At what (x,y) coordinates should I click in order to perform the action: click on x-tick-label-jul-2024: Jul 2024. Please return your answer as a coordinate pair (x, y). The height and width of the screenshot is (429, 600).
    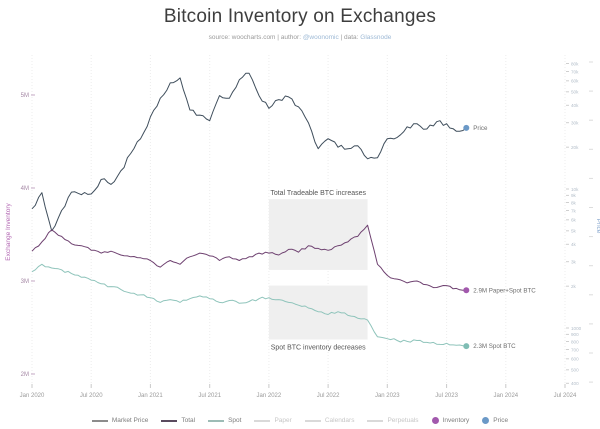
    Looking at the image, I should click on (565, 396).